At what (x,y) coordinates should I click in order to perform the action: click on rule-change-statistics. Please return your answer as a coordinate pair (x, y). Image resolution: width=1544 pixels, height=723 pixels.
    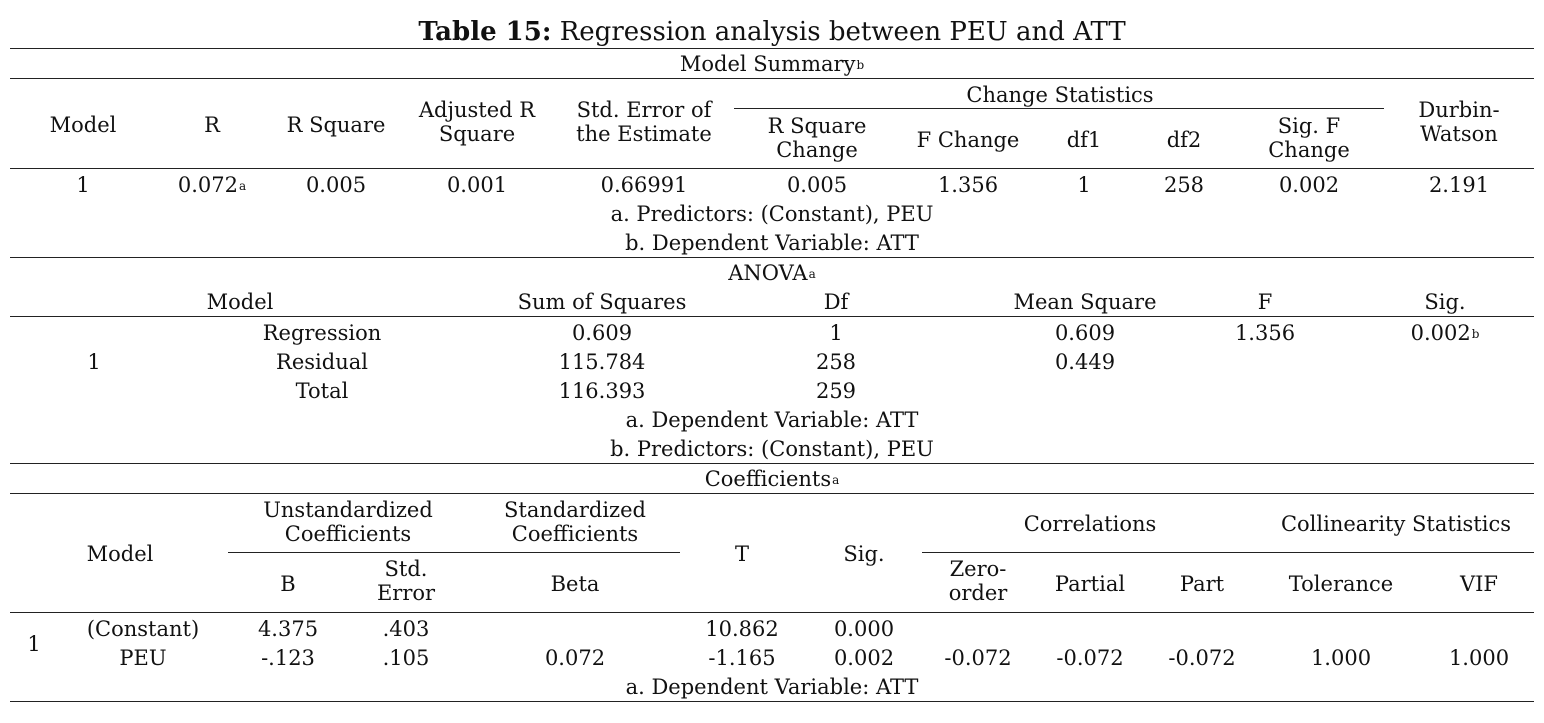
    Looking at the image, I should click on (1059, 108).